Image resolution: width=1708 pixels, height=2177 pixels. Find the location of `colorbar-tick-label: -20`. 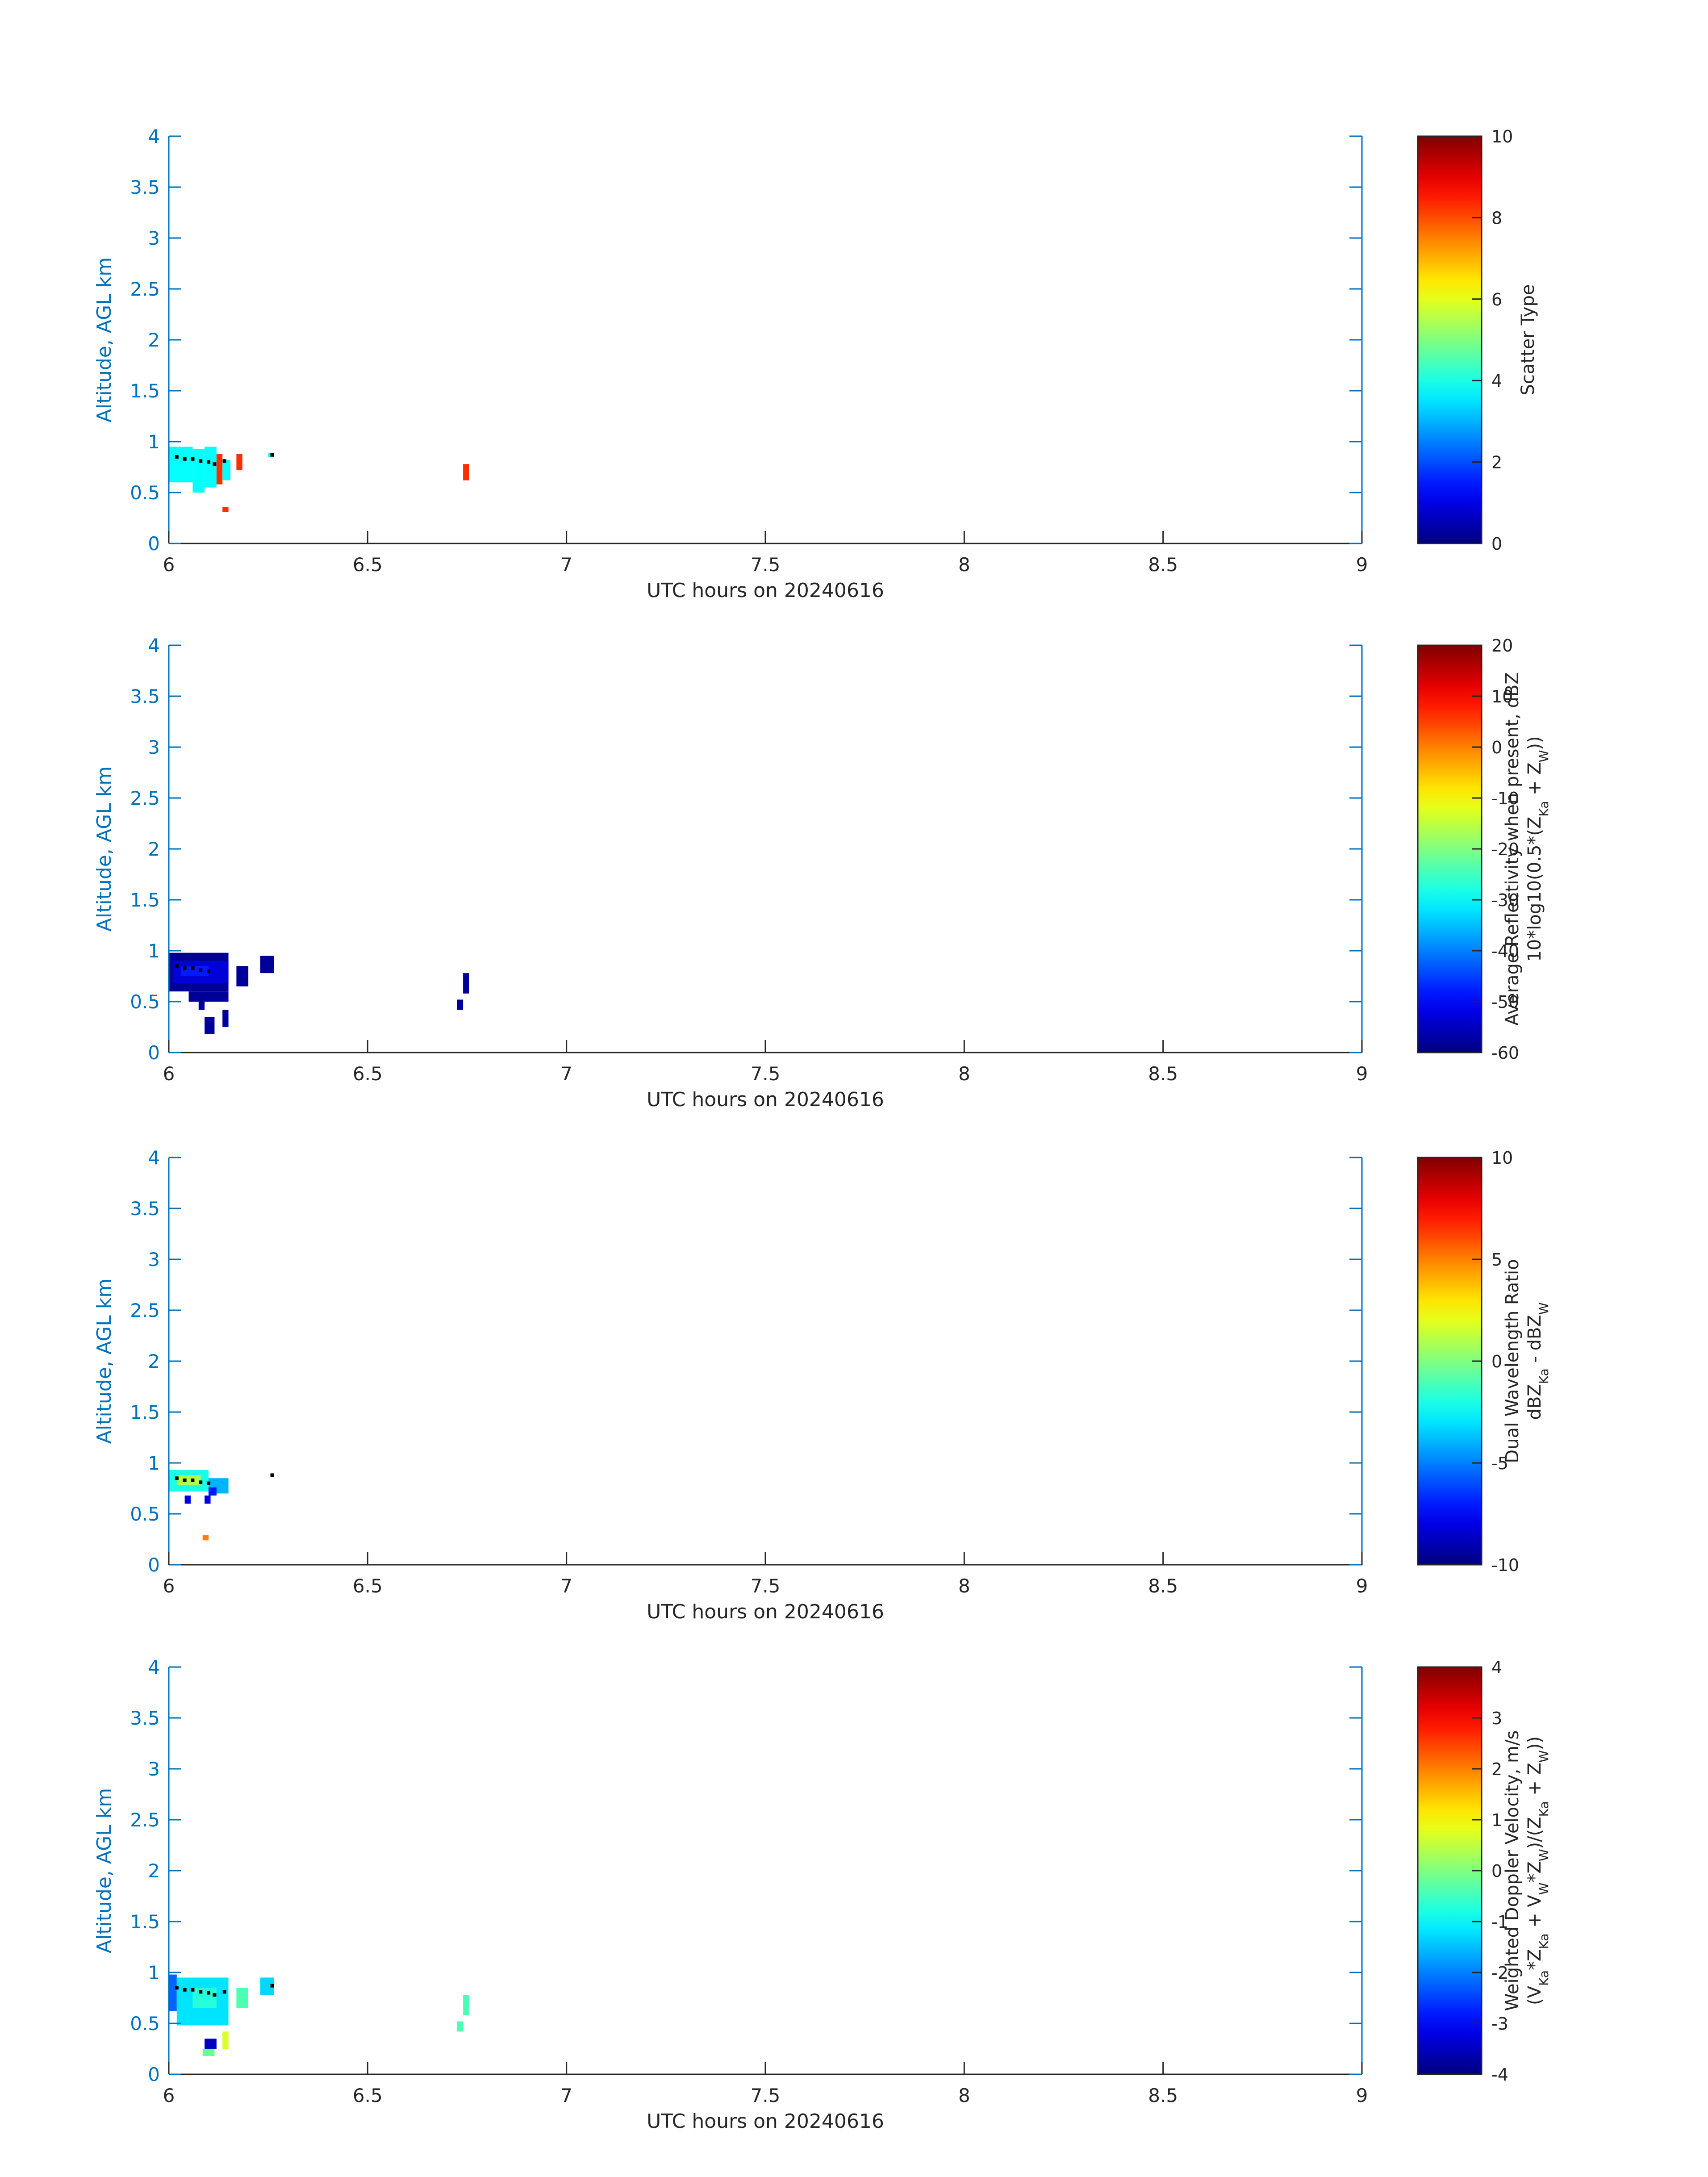

colorbar-tick-label: -20 is located at coordinates (1505, 849).